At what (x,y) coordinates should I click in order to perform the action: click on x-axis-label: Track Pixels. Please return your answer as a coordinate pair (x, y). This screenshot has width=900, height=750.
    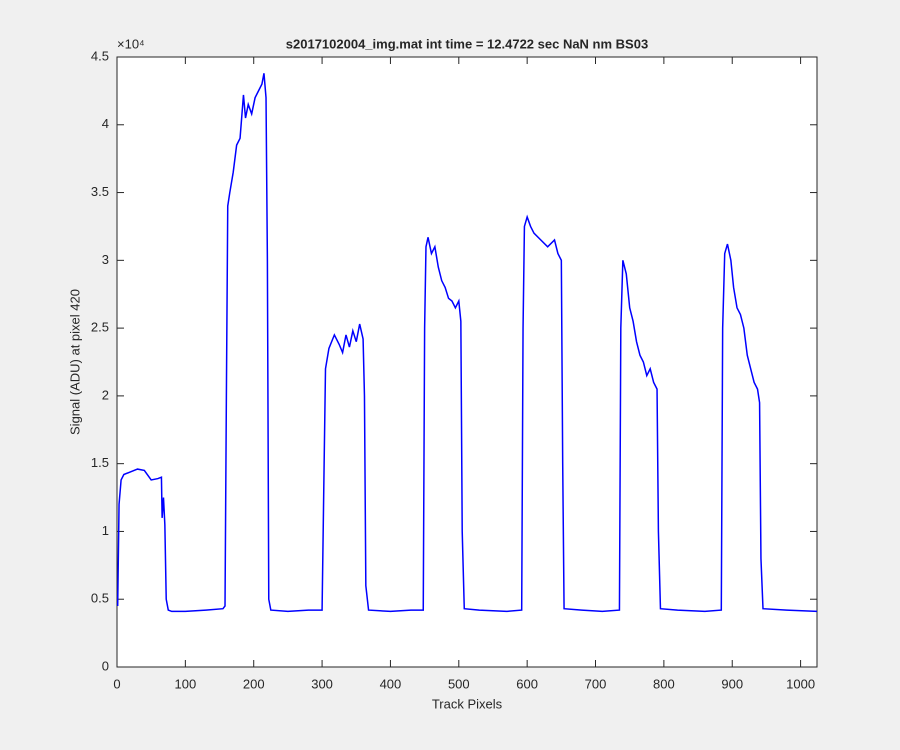
    Looking at the image, I should click on (467, 703).